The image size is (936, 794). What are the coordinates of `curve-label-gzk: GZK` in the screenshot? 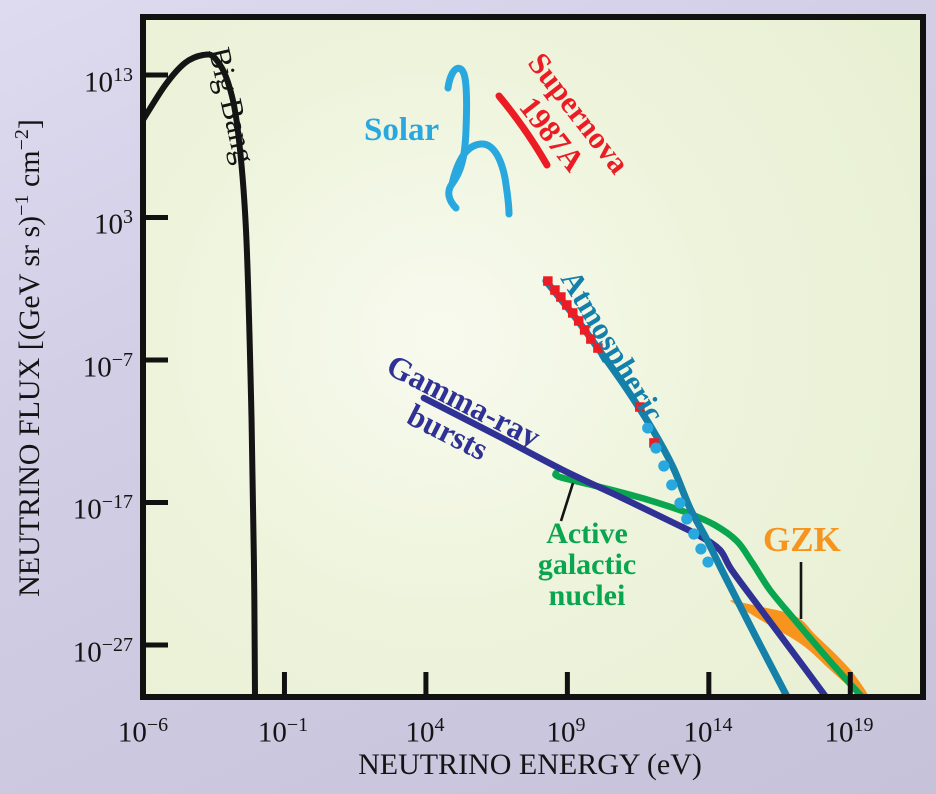 It's located at (802, 539).